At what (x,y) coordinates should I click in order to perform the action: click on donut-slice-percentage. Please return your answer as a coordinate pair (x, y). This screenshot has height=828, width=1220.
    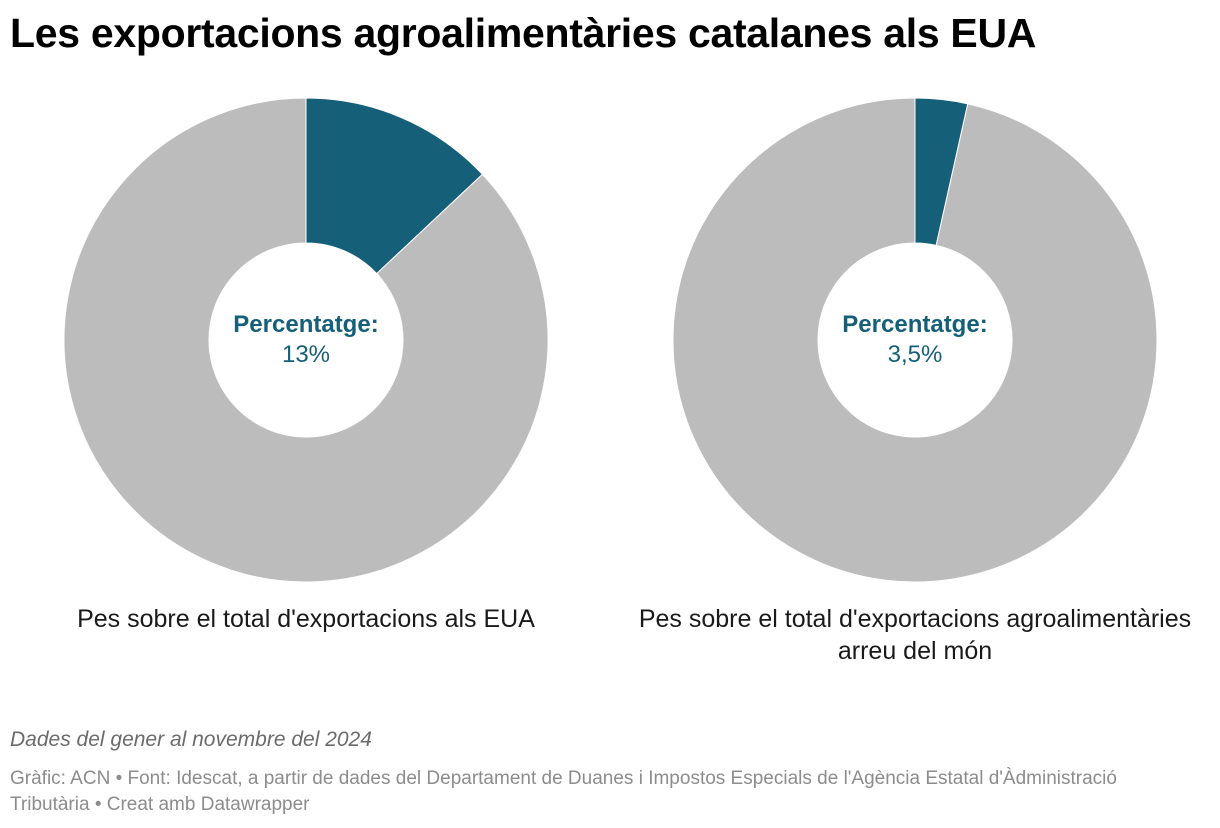
    Looking at the image, I should click on (394, 186).